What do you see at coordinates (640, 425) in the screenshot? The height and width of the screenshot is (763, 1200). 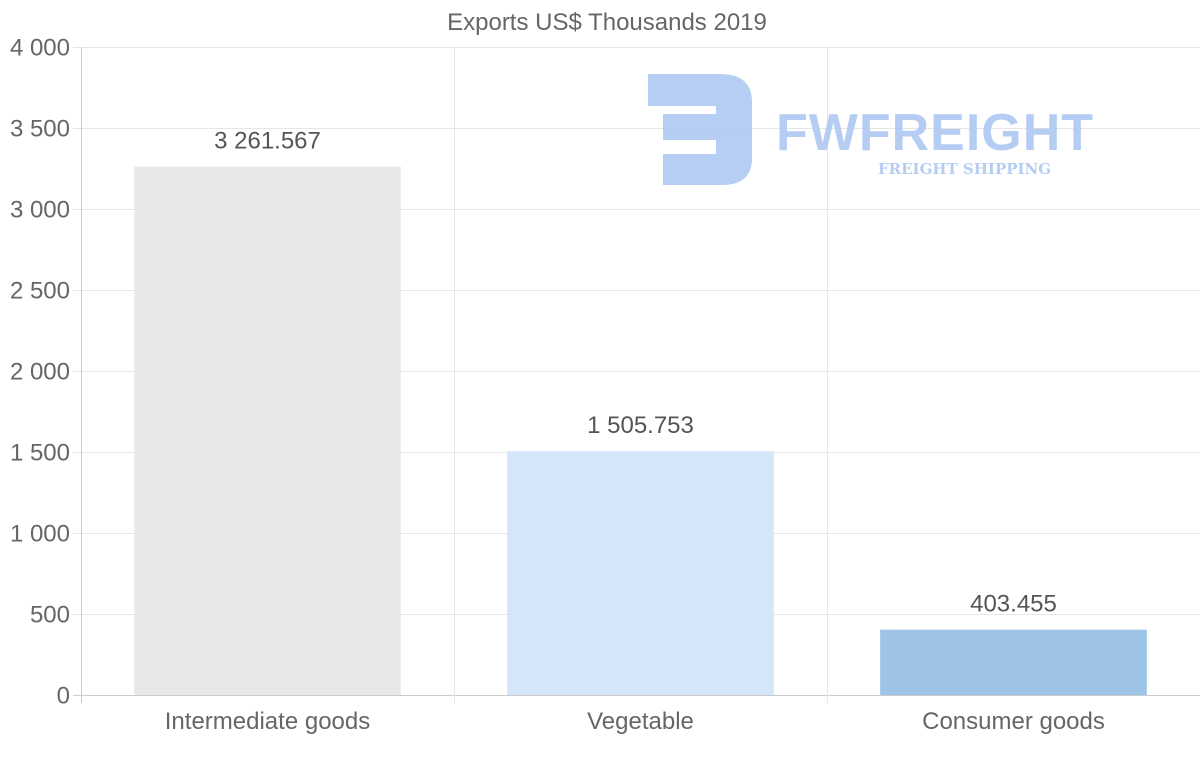 I see `data-label: 1 505.753` at bounding box center [640, 425].